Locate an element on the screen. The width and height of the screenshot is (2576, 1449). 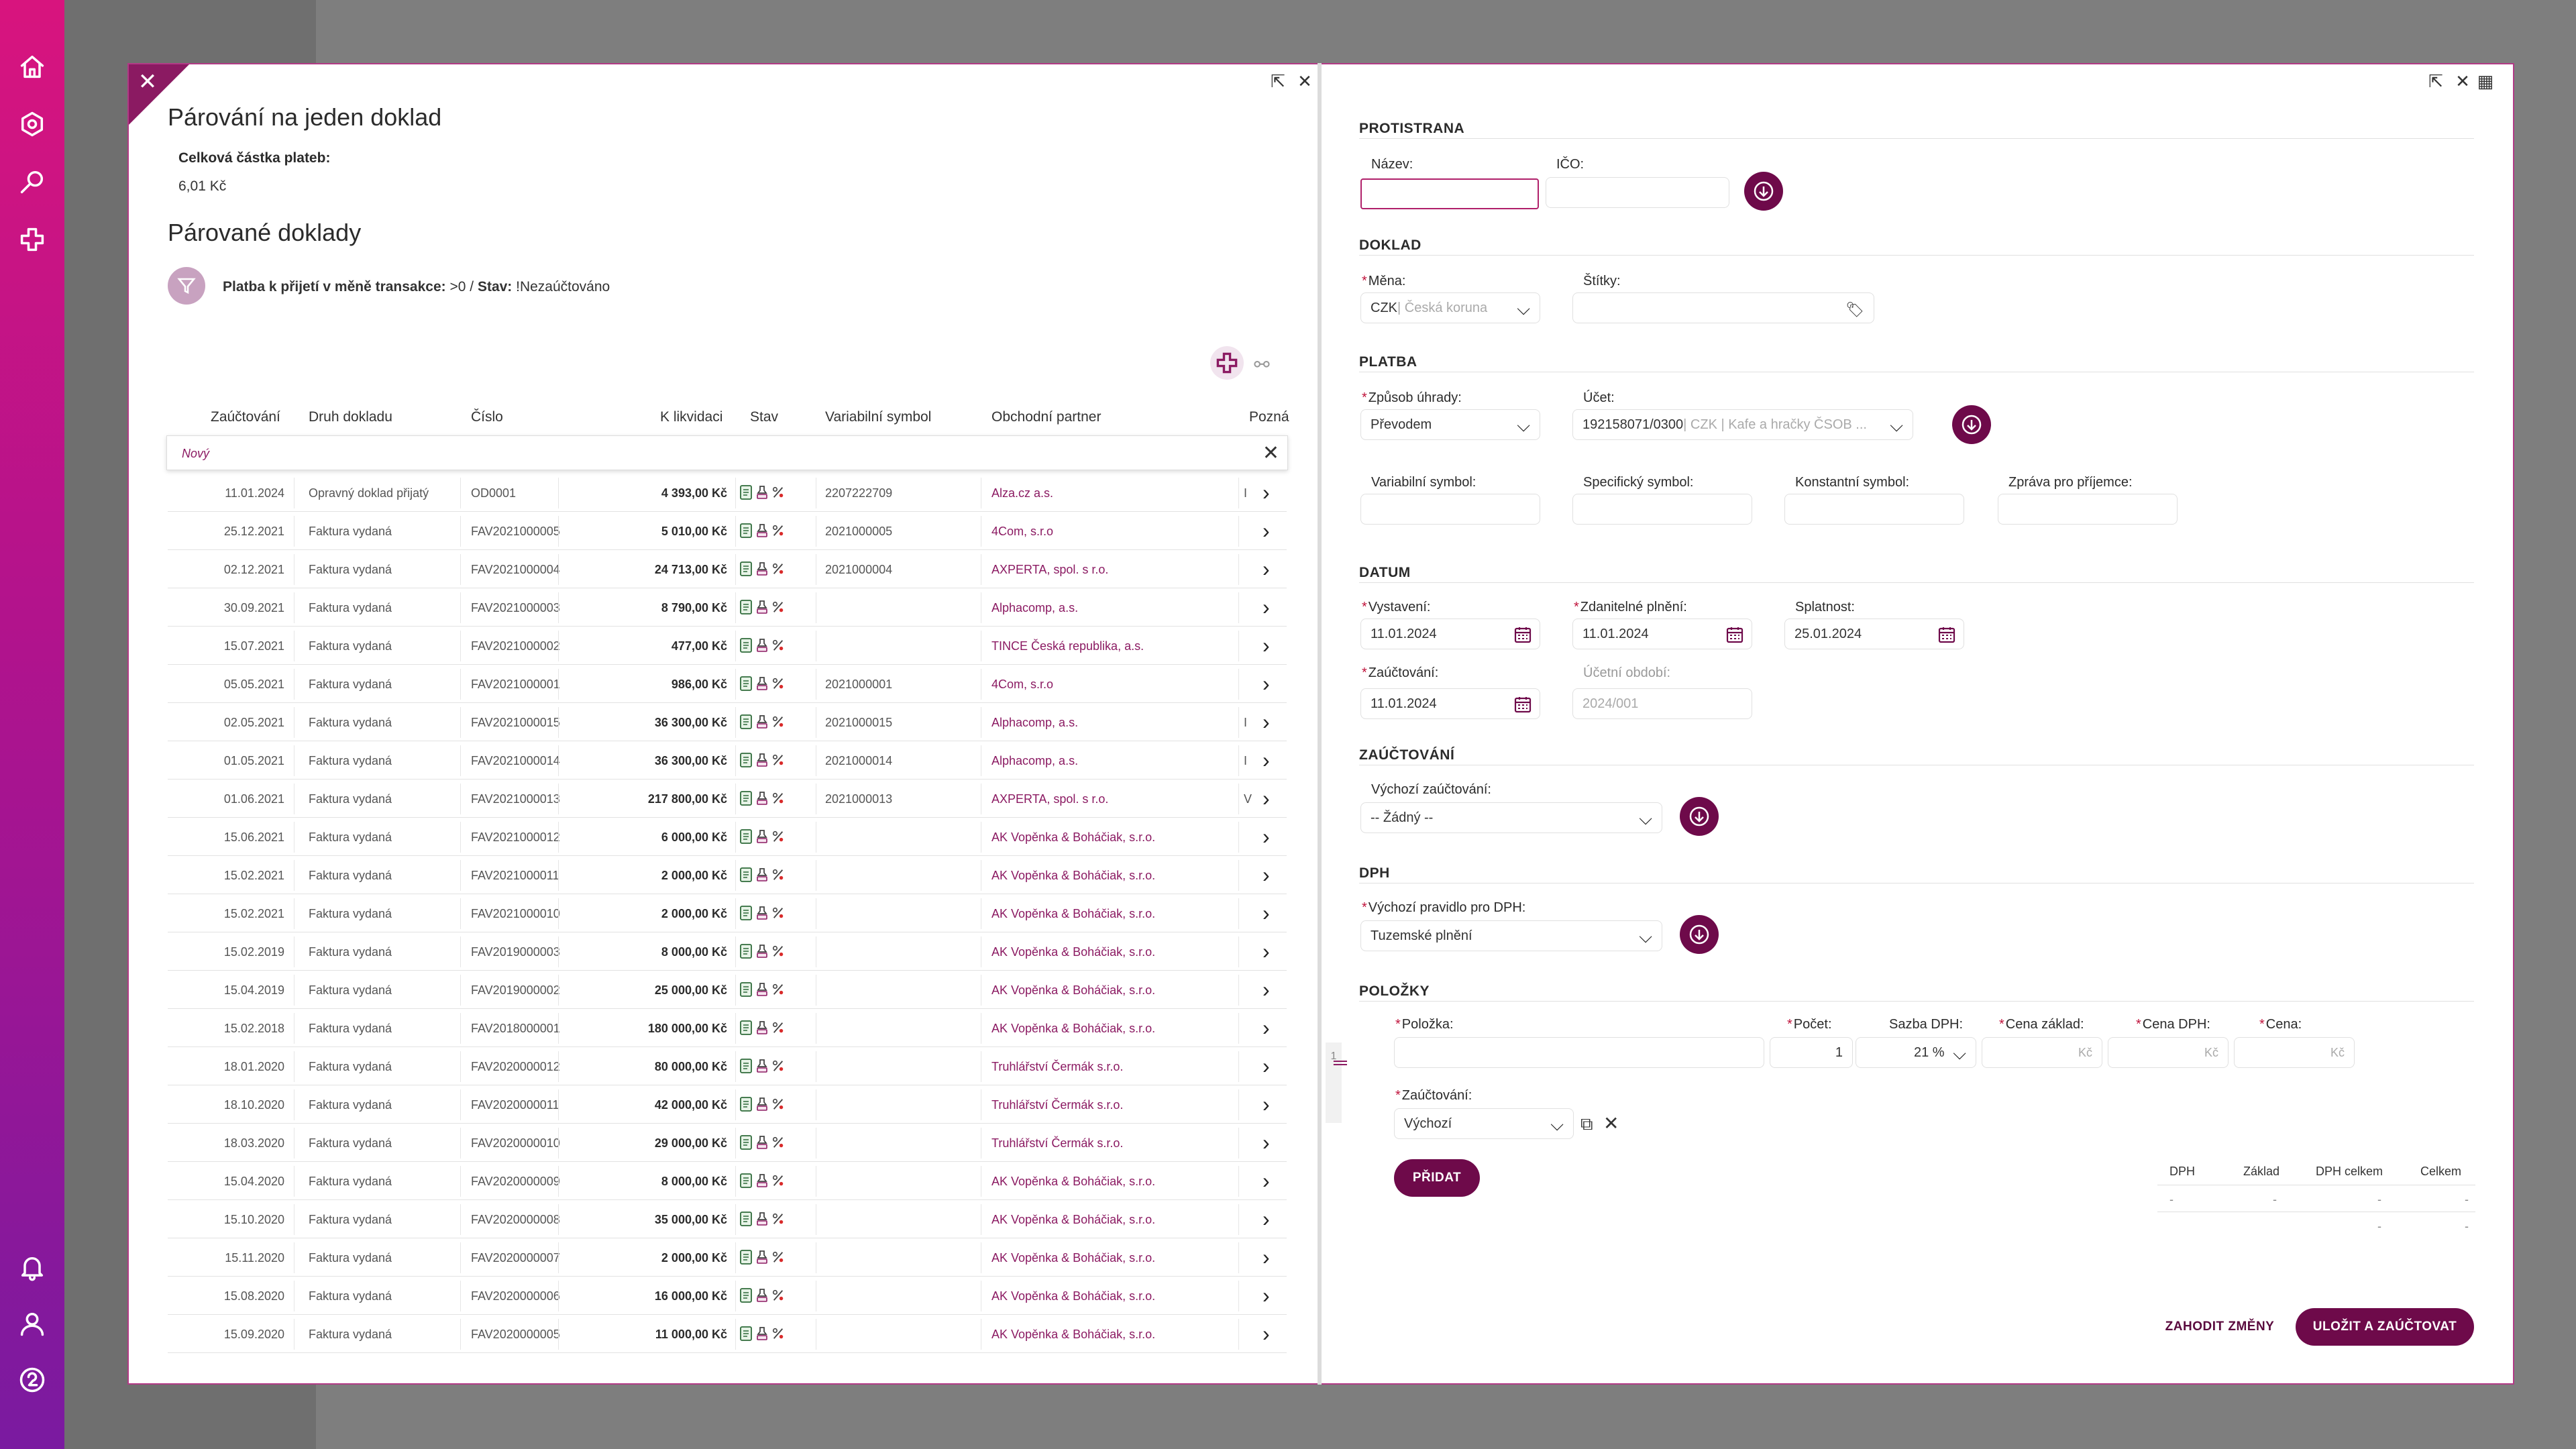
close-new-row-icon: ✕ is located at coordinates (1270, 453).